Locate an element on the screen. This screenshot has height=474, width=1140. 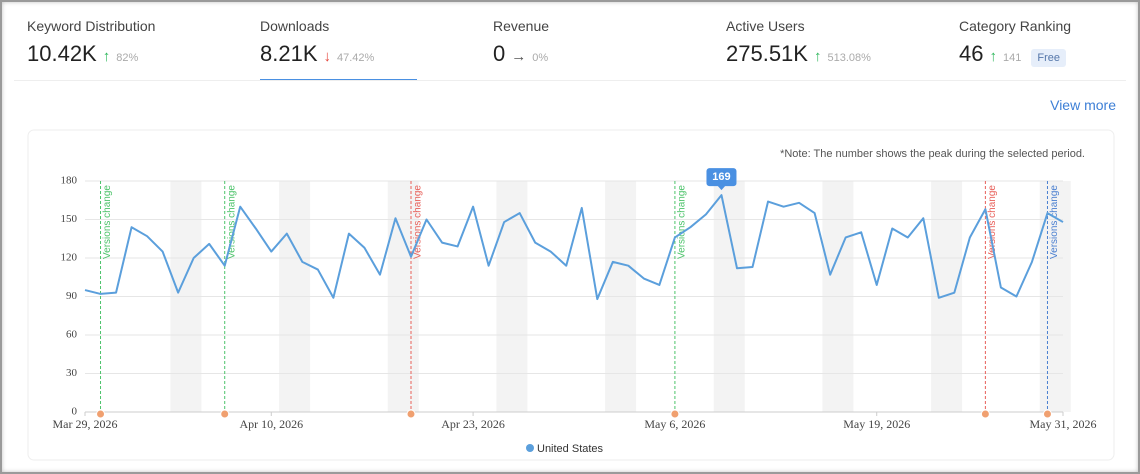
stat-card: Active Users 275.51K ↑ 513.08% is located at coordinates (836, 42).